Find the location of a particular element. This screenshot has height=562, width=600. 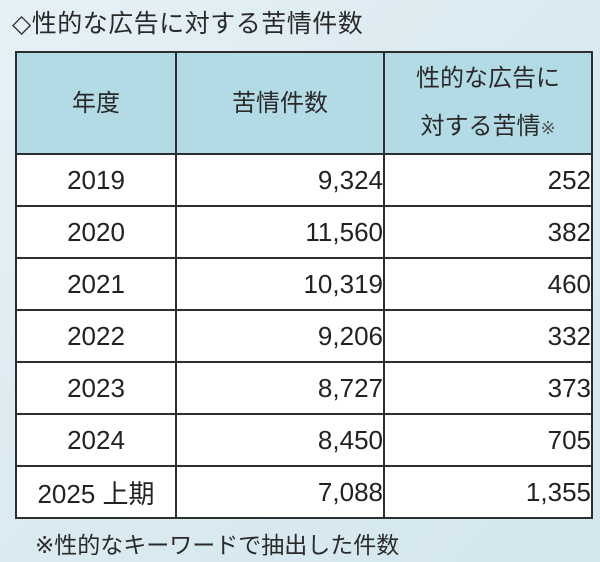

page-title: ◇性的な広告に対する苦情件数 is located at coordinates (188, 23).